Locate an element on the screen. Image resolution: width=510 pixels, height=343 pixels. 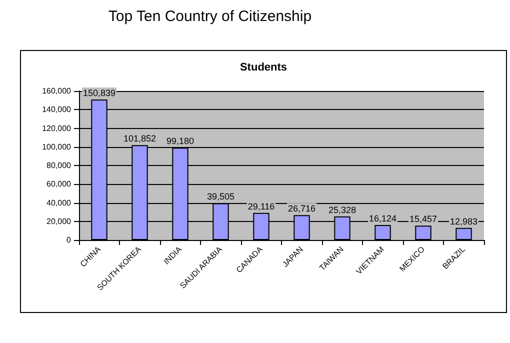
data-label: 101,852 is located at coordinates (139, 139).